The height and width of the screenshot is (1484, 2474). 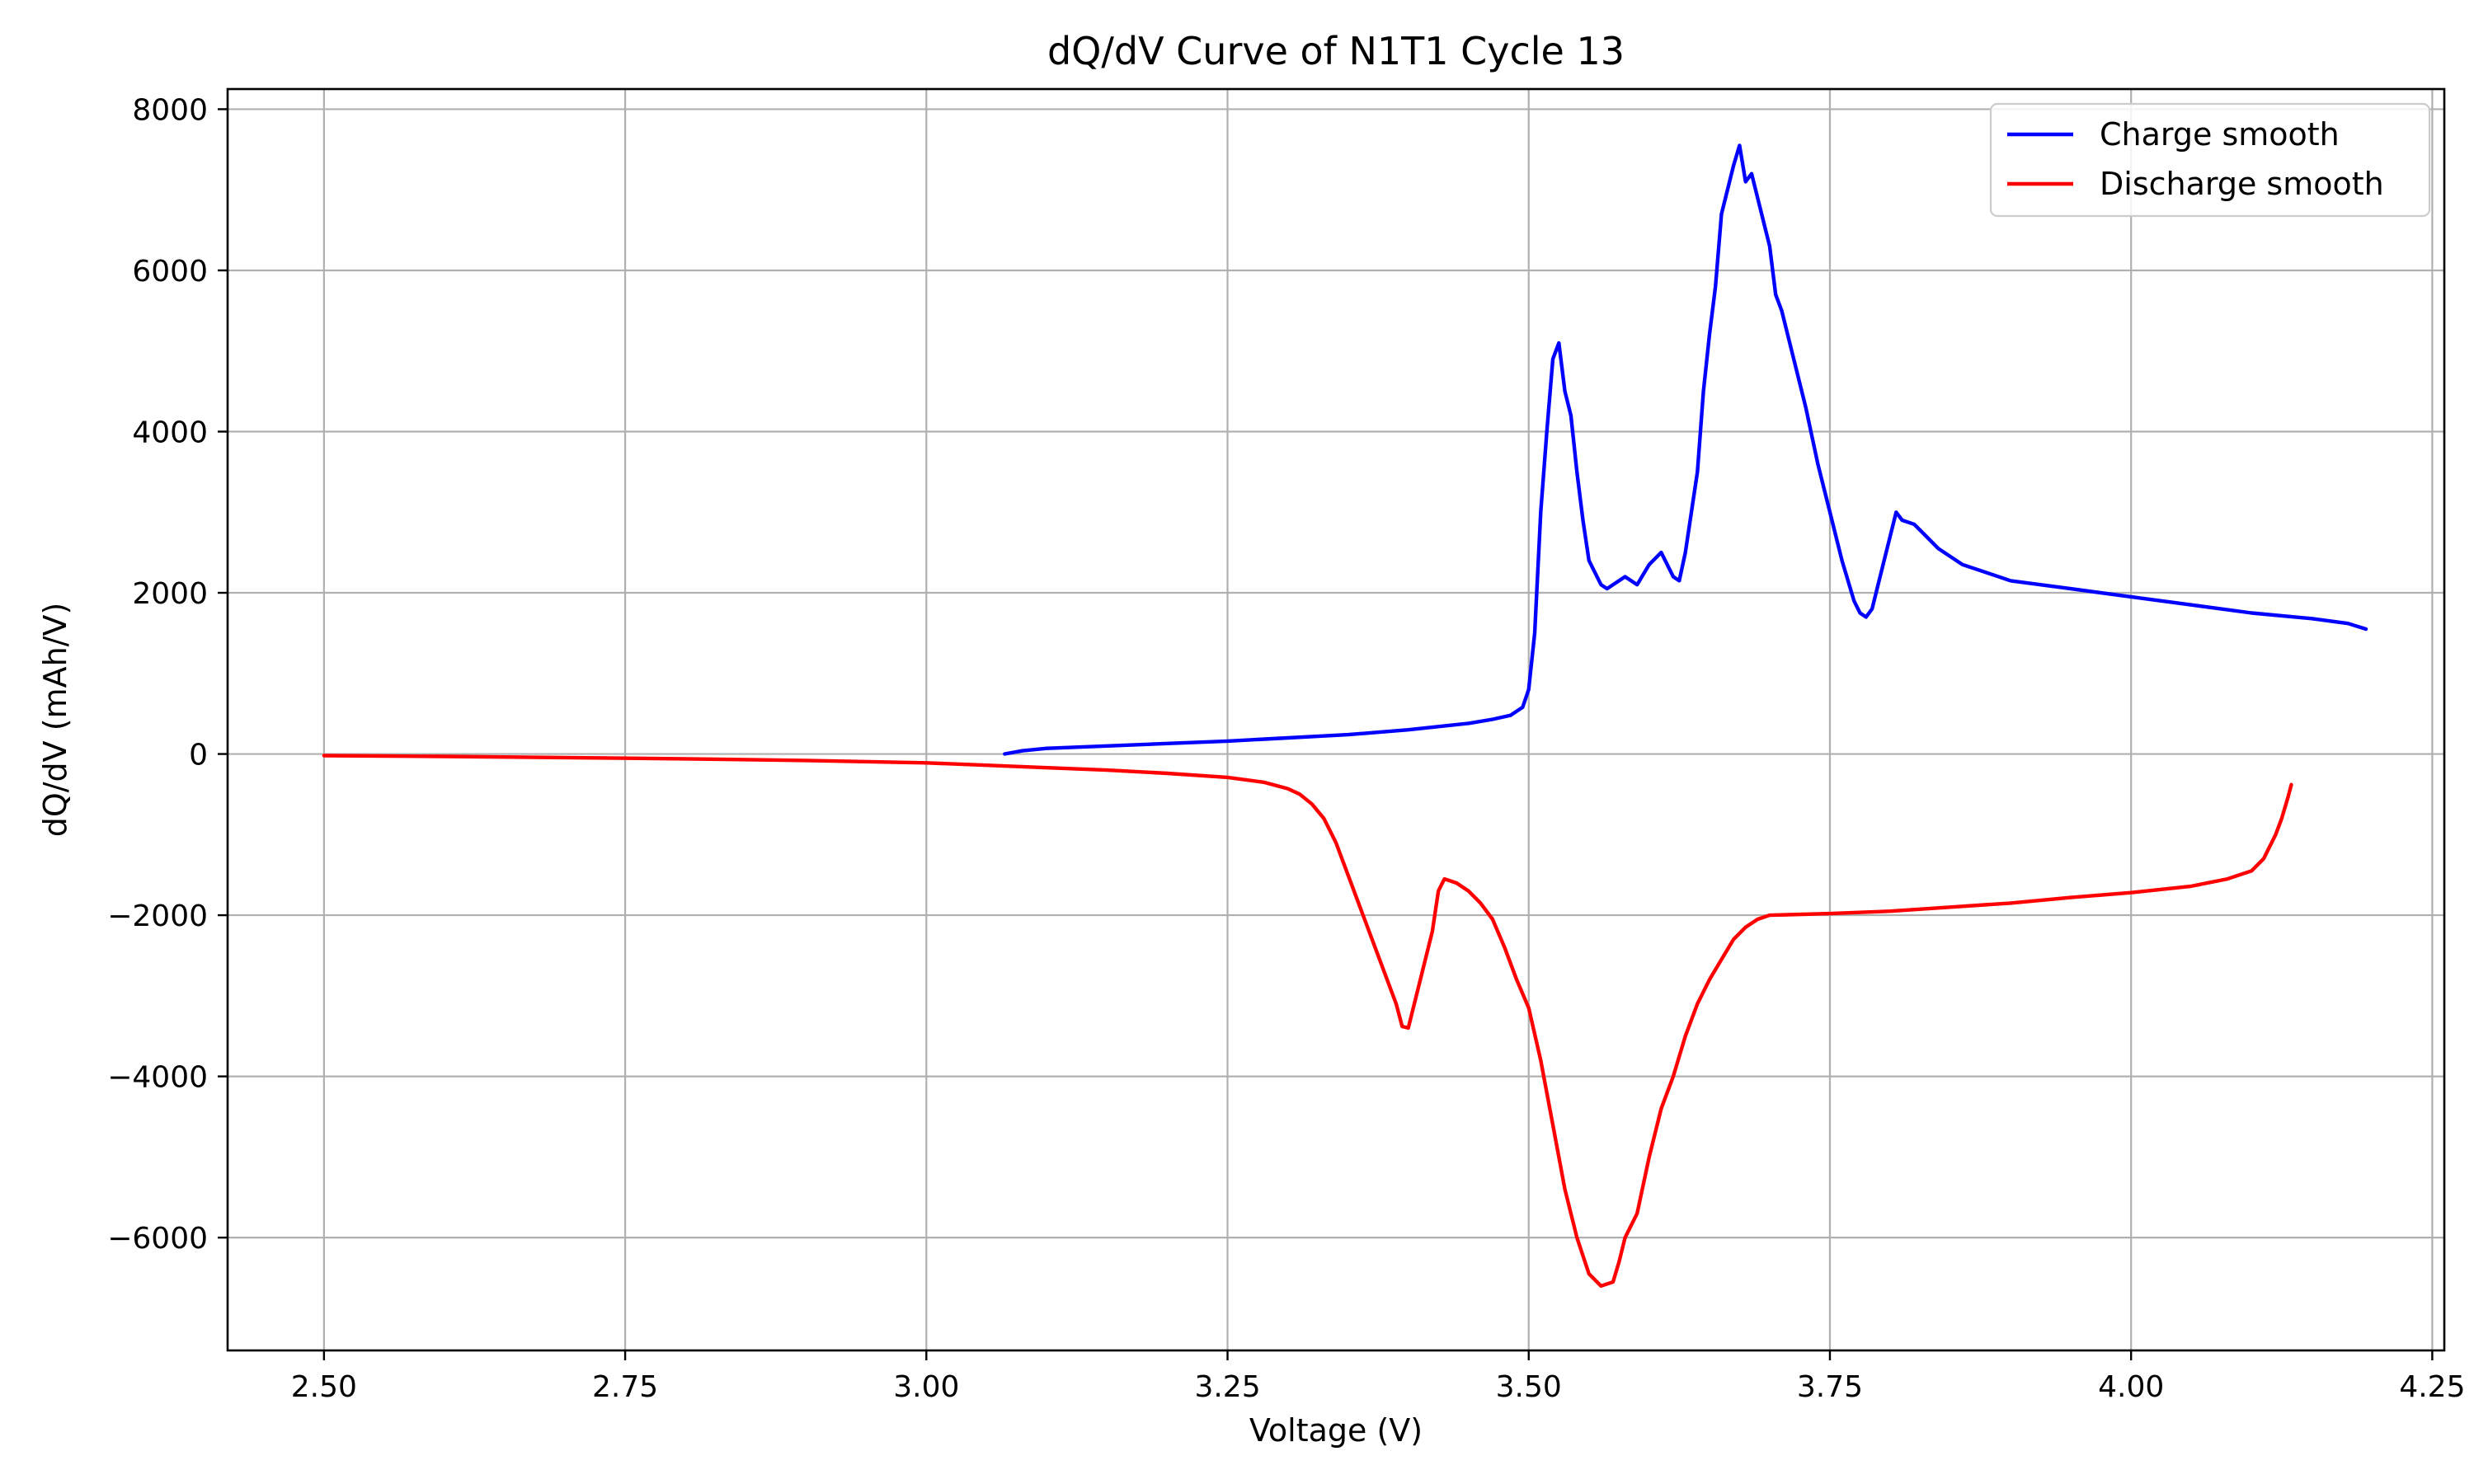 I want to click on x-tick-label: 3.50, so click(x=1529, y=1387).